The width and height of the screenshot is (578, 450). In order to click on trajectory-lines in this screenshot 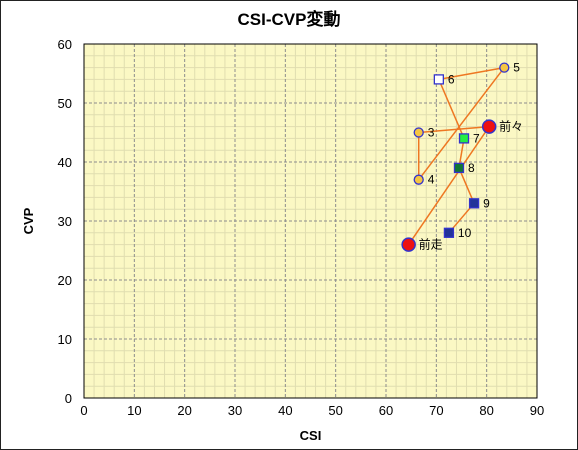, I will do `click(456, 156)`.